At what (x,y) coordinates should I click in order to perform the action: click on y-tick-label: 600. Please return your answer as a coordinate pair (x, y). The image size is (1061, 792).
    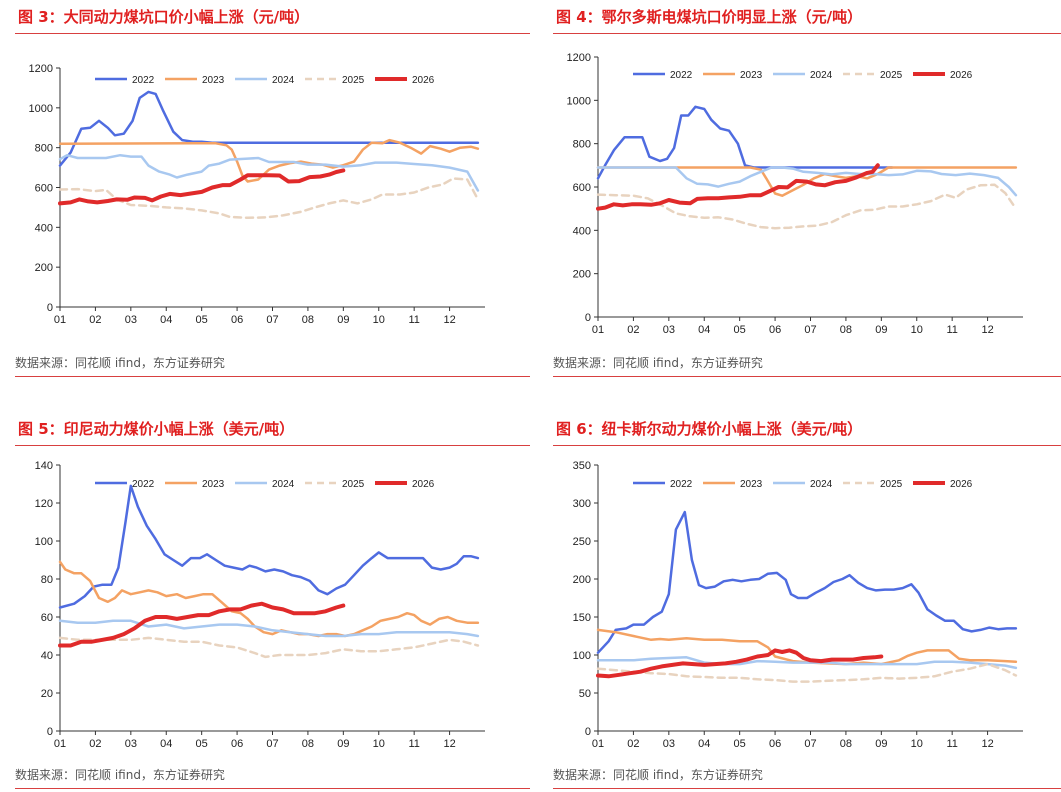
    Looking at the image, I should click on (44, 189).